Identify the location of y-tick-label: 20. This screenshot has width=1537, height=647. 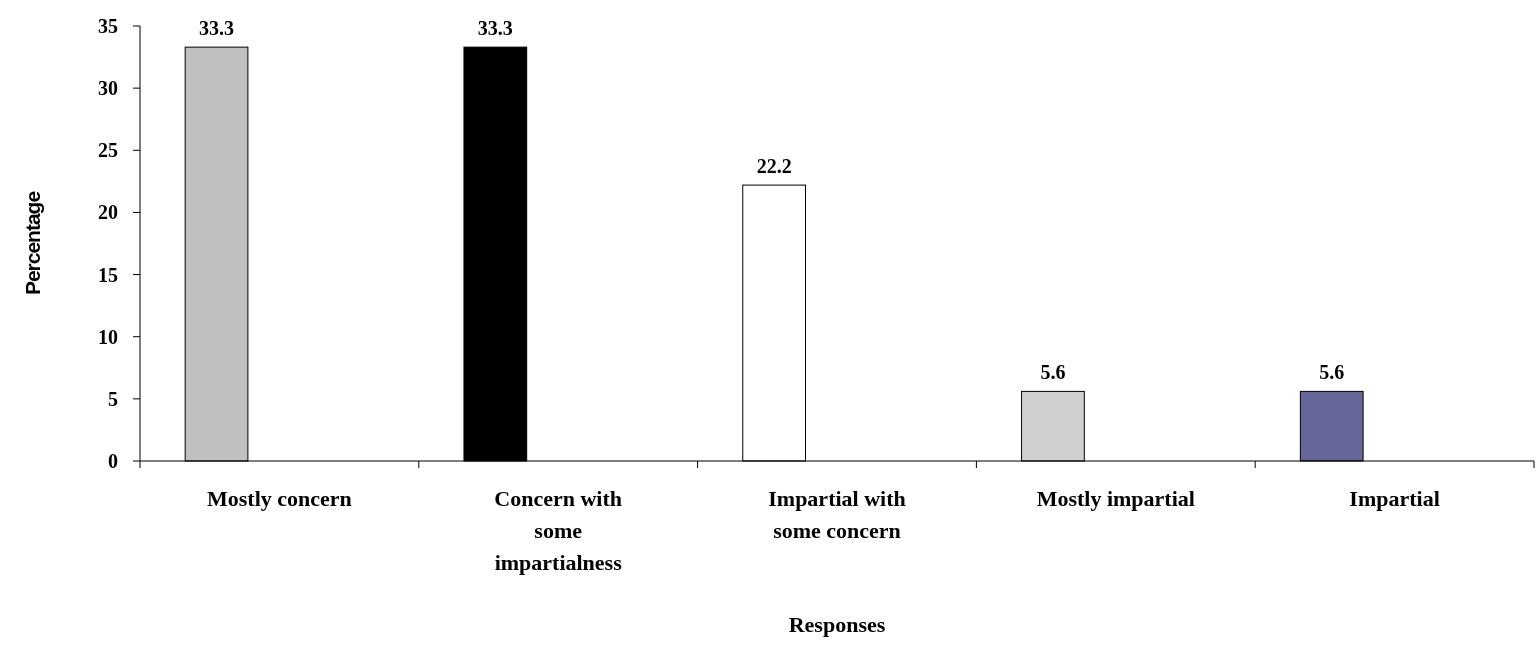
(108, 212).